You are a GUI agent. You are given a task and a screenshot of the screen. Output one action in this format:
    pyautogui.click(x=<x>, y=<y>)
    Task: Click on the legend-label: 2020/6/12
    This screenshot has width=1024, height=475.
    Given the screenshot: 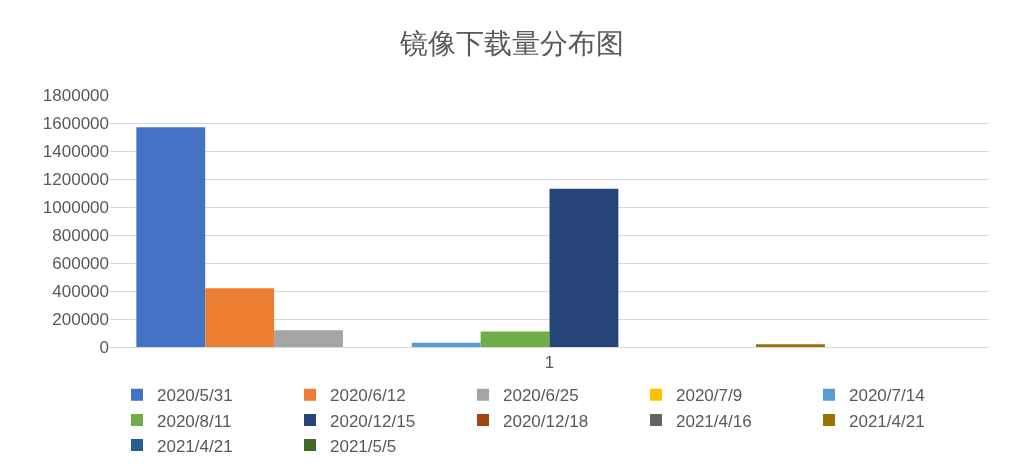 What is the action you would take?
    pyautogui.click(x=368, y=396)
    